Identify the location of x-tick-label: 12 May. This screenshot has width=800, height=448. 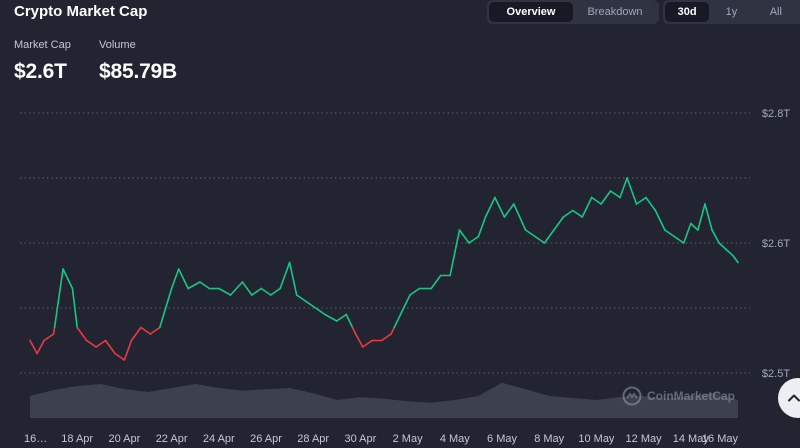
(644, 439).